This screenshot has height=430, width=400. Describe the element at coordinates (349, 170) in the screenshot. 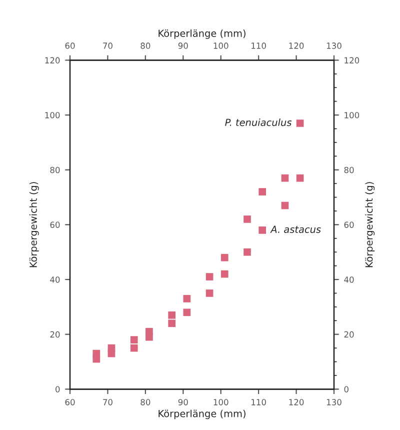

I see `y2-tick-label: 80` at that location.